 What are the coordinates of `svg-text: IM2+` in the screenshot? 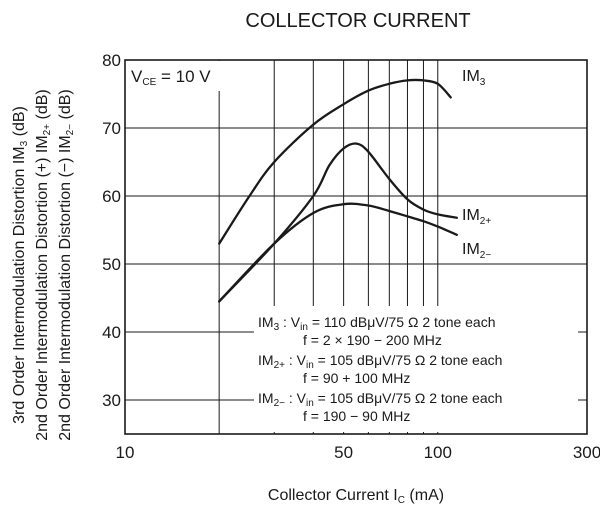 It's located at (476, 217).